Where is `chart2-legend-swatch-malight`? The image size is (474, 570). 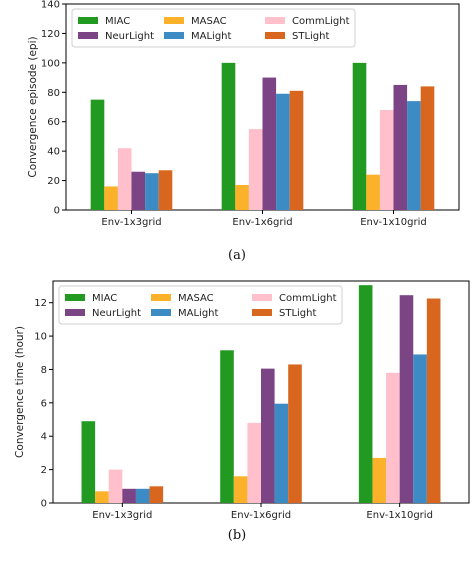 chart2-legend-swatch-malight is located at coordinates (161, 312).